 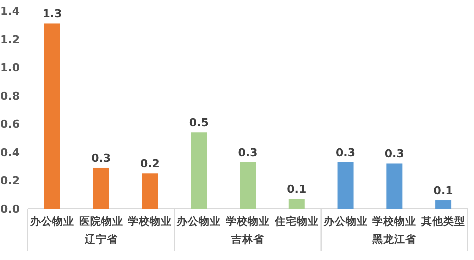 What do you see at coordinates (150, 164) in the screenshot?
I see `data-label: 0.2` at bounding box center [150, 164].